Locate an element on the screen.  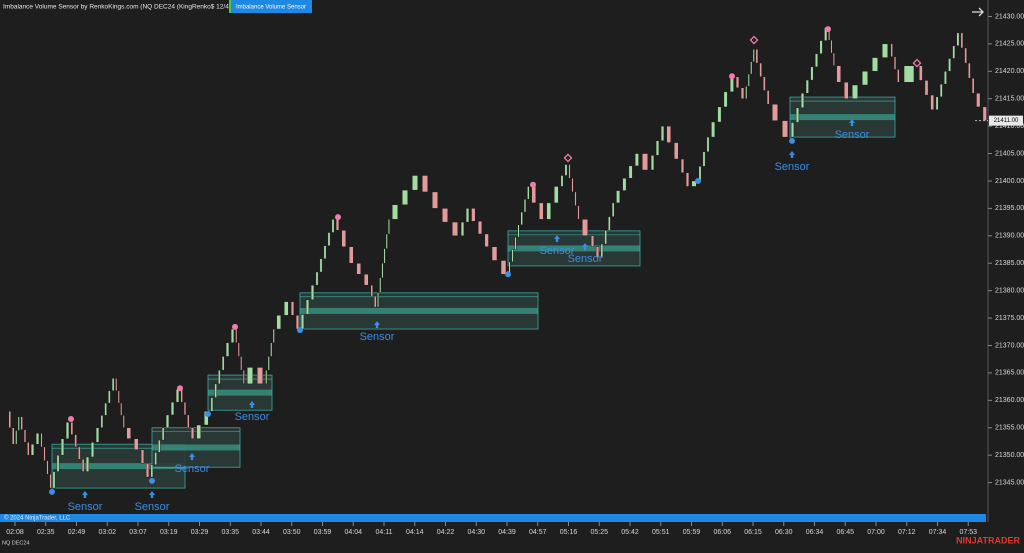
last-price-label: 21411.00 is located at coordinates (1006, 121).